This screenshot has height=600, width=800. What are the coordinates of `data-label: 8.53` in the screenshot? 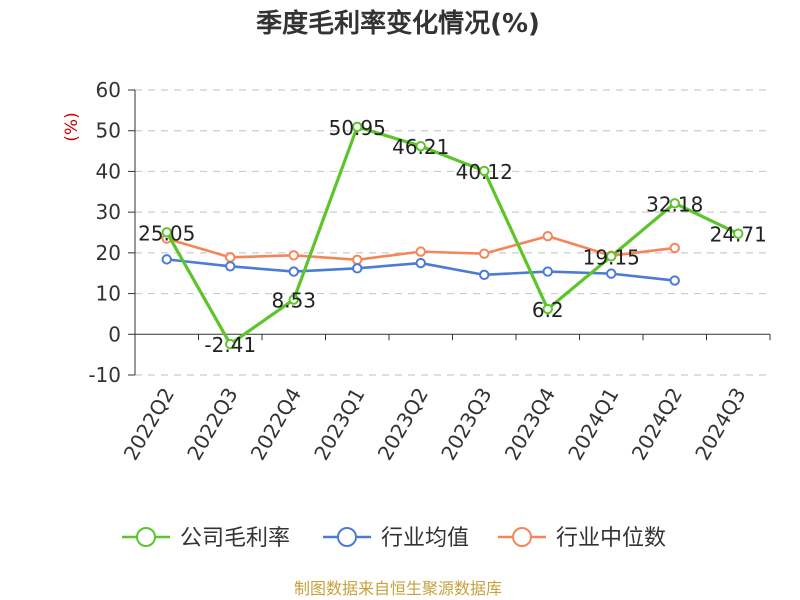 It's located at (293, 301).